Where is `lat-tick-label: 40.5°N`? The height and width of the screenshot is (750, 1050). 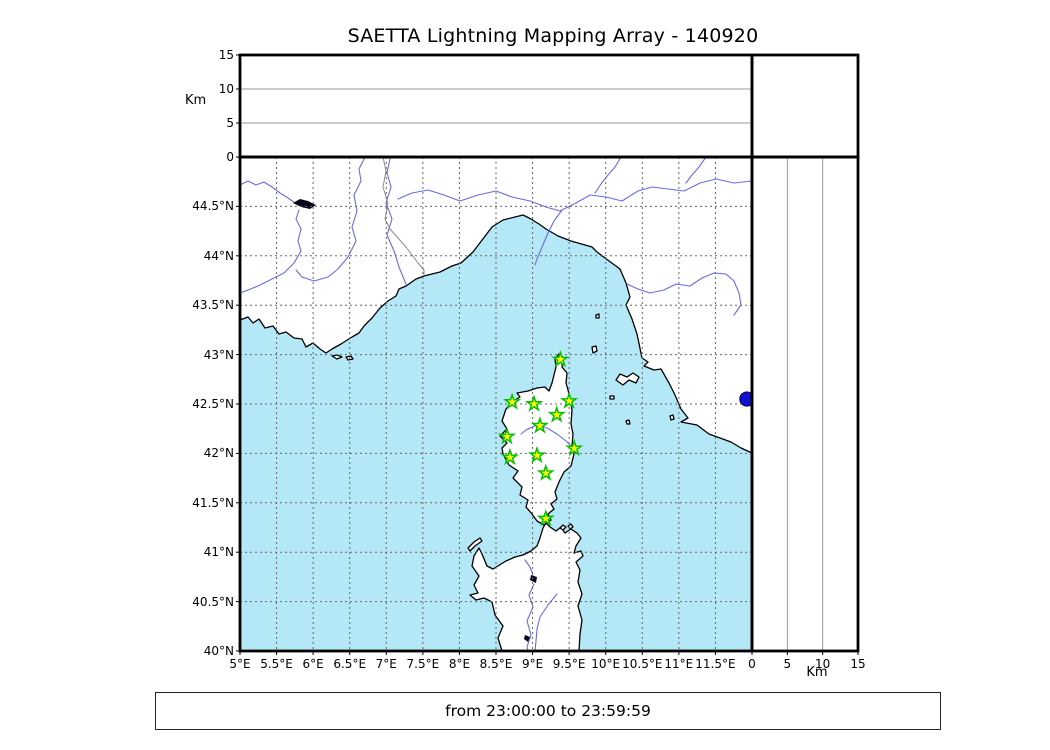 lat-tick-label: 40.5°N is located at coordinates (213, 601).